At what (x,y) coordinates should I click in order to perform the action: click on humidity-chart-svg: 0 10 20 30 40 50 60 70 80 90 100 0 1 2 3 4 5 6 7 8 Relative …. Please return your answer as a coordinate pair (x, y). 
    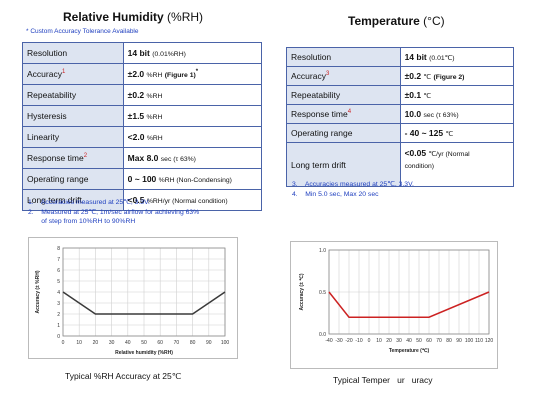
    Looking at the image, I should click on (132, 301).